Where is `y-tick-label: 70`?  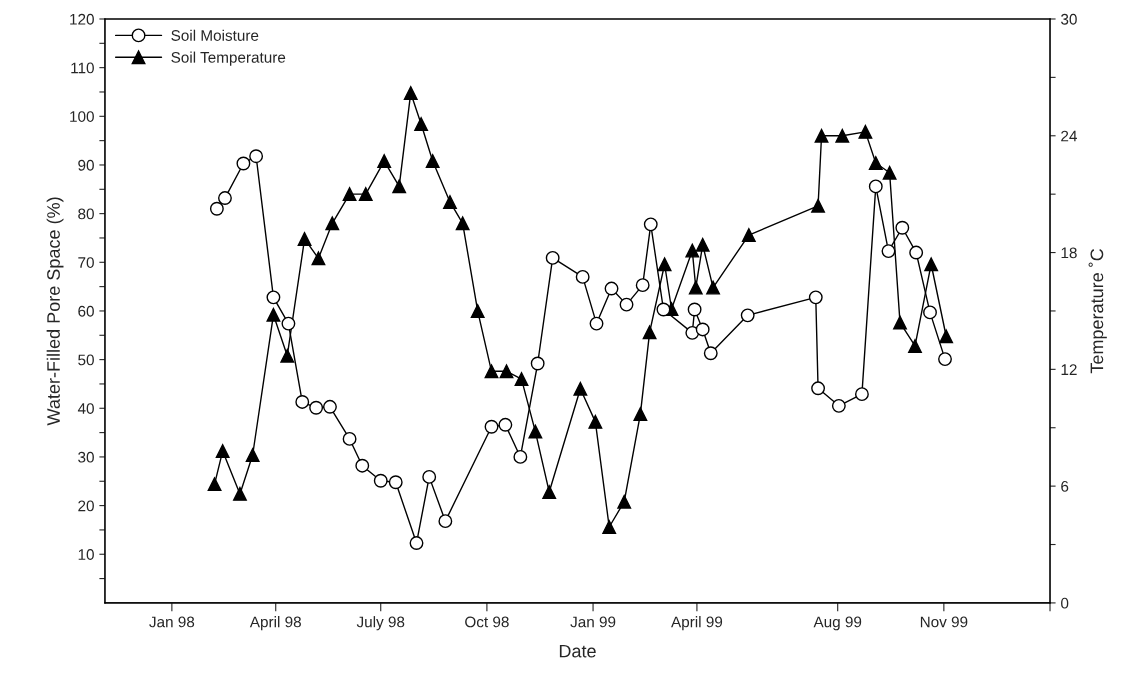 y-tick-label: 70 is located at coordinates (86, 262).